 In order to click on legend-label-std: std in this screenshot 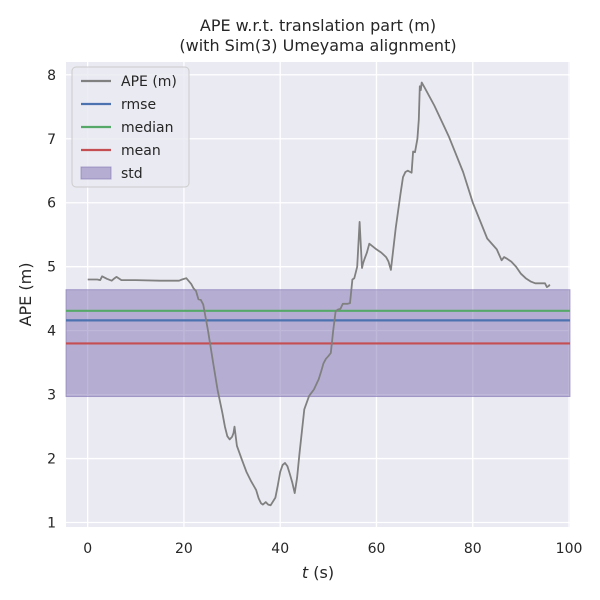, I will do `click(132, 174)`.